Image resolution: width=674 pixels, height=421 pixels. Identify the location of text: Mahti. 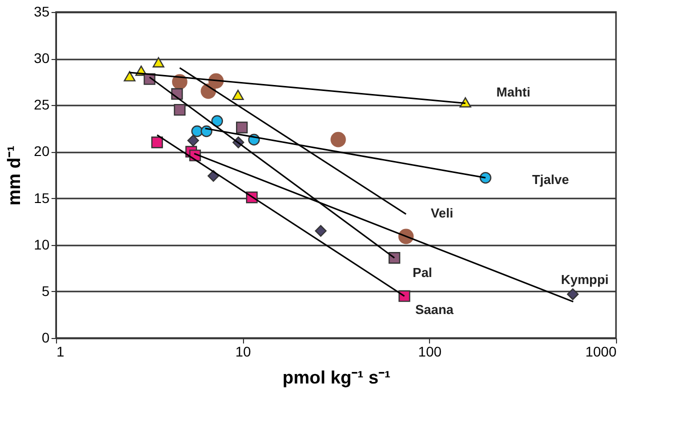
(513, 92).